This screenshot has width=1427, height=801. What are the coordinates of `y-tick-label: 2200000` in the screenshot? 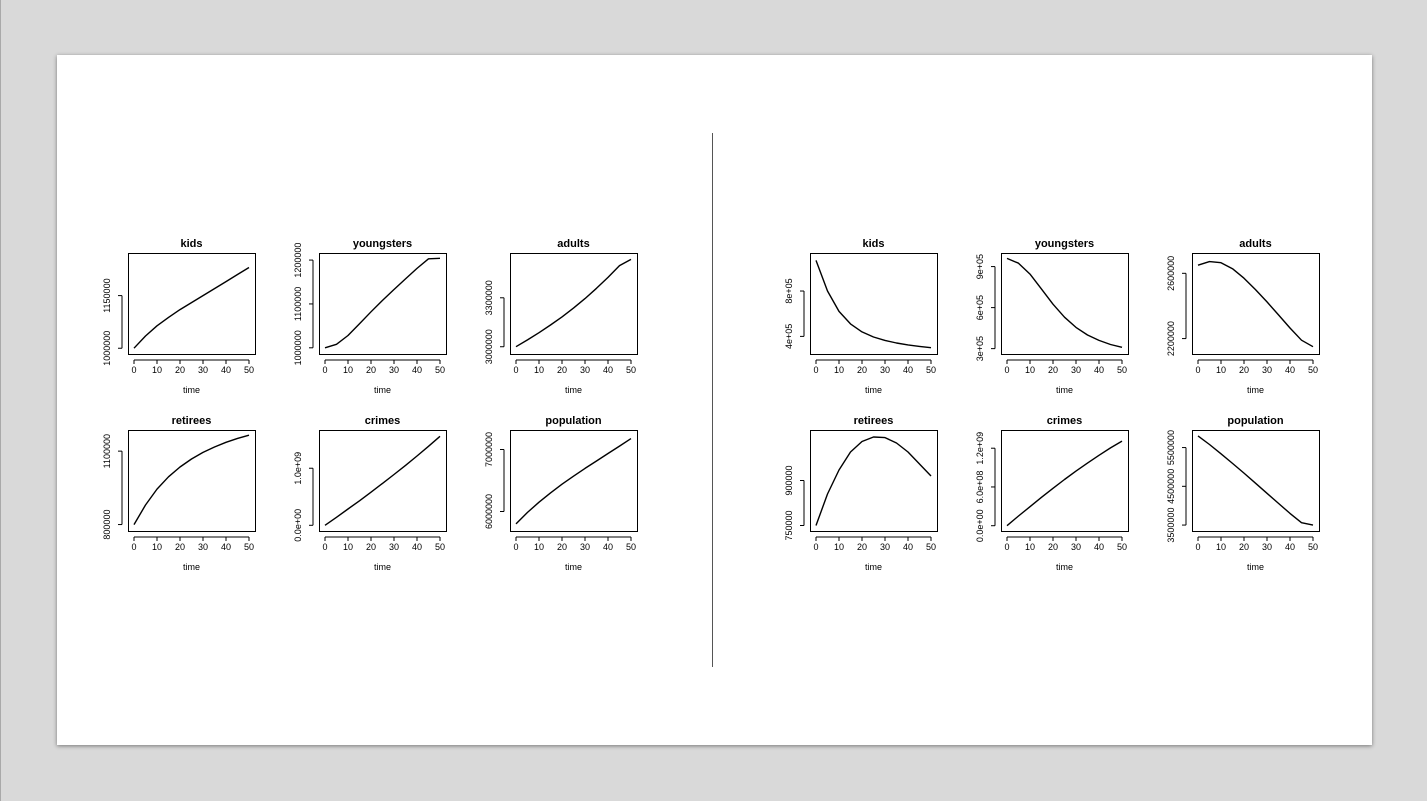 It's located at (1171, 338).